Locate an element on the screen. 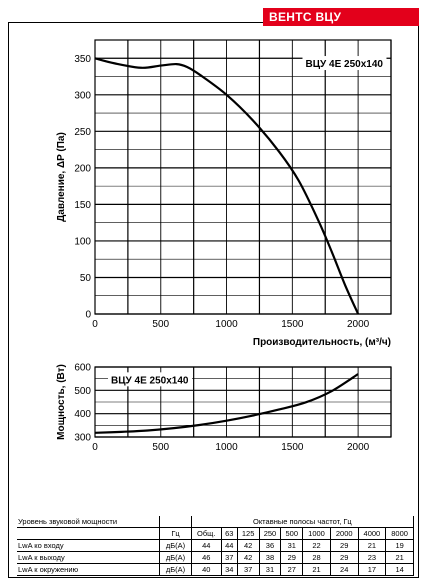 The height and width of the screenshot is (588, 436). row-label: LwA к окружению is located at coordinates (89, 569).